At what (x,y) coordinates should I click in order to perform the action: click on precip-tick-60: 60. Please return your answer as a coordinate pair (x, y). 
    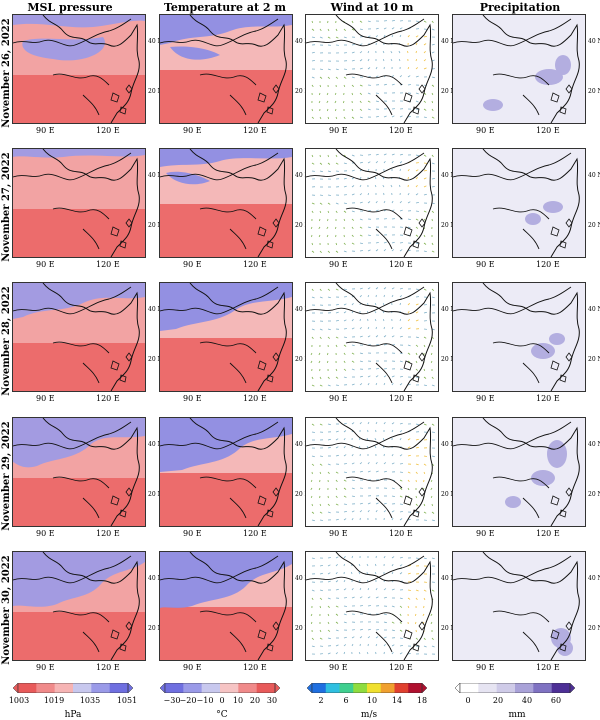
    Looking at the image, I should click on (556, 700).